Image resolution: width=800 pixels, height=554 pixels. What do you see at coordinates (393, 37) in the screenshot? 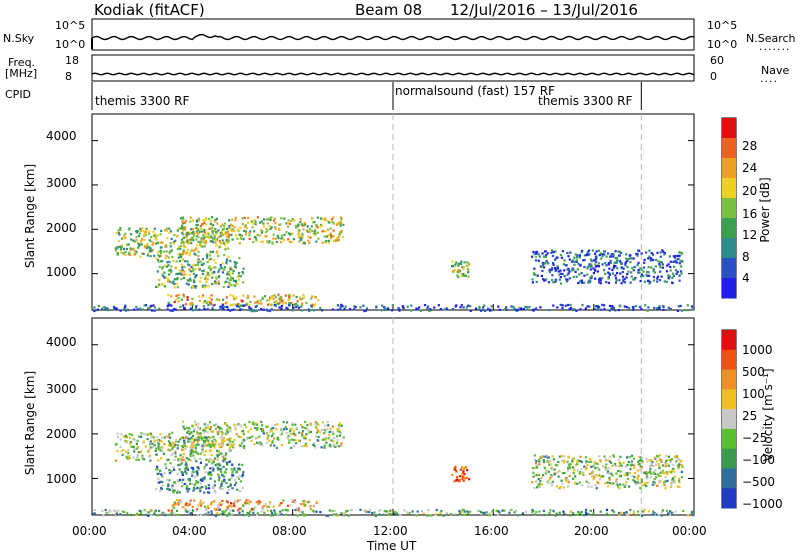
I see `nsky-trace` at bounding box center [393, 37].